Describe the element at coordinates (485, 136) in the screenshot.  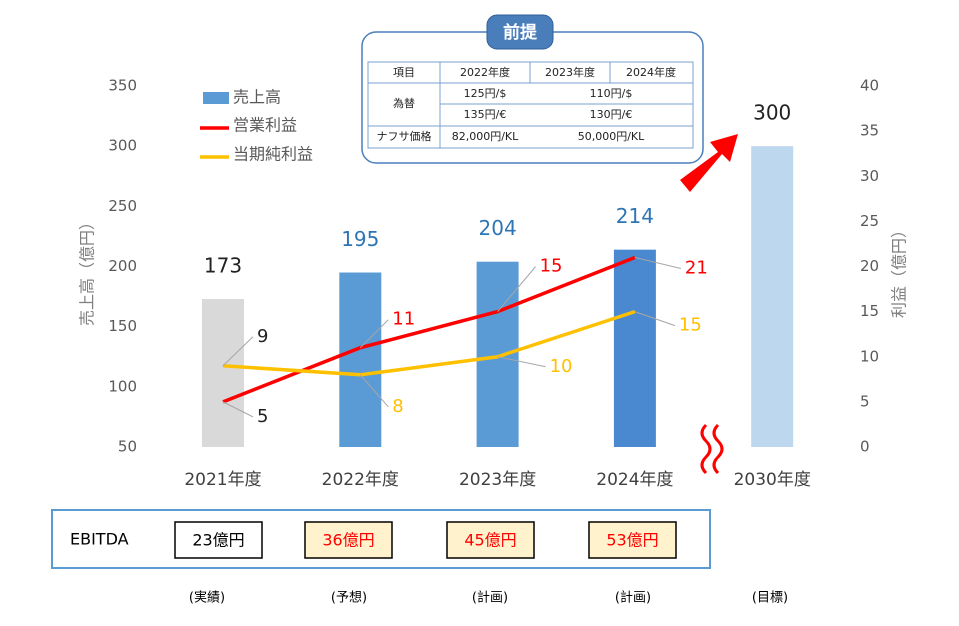
I see `table-cell: 82,000円/KL` at that location.